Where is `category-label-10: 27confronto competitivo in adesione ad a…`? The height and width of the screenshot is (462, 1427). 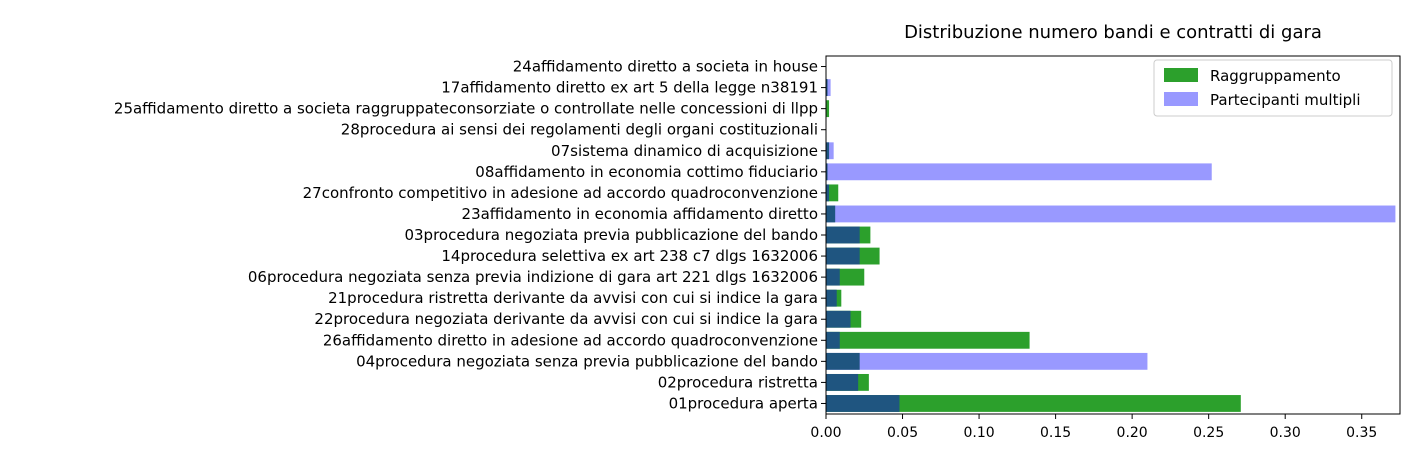 category-label-10: 27confronto competitivo in adesione ad a… is located at coordinates (560, 193).